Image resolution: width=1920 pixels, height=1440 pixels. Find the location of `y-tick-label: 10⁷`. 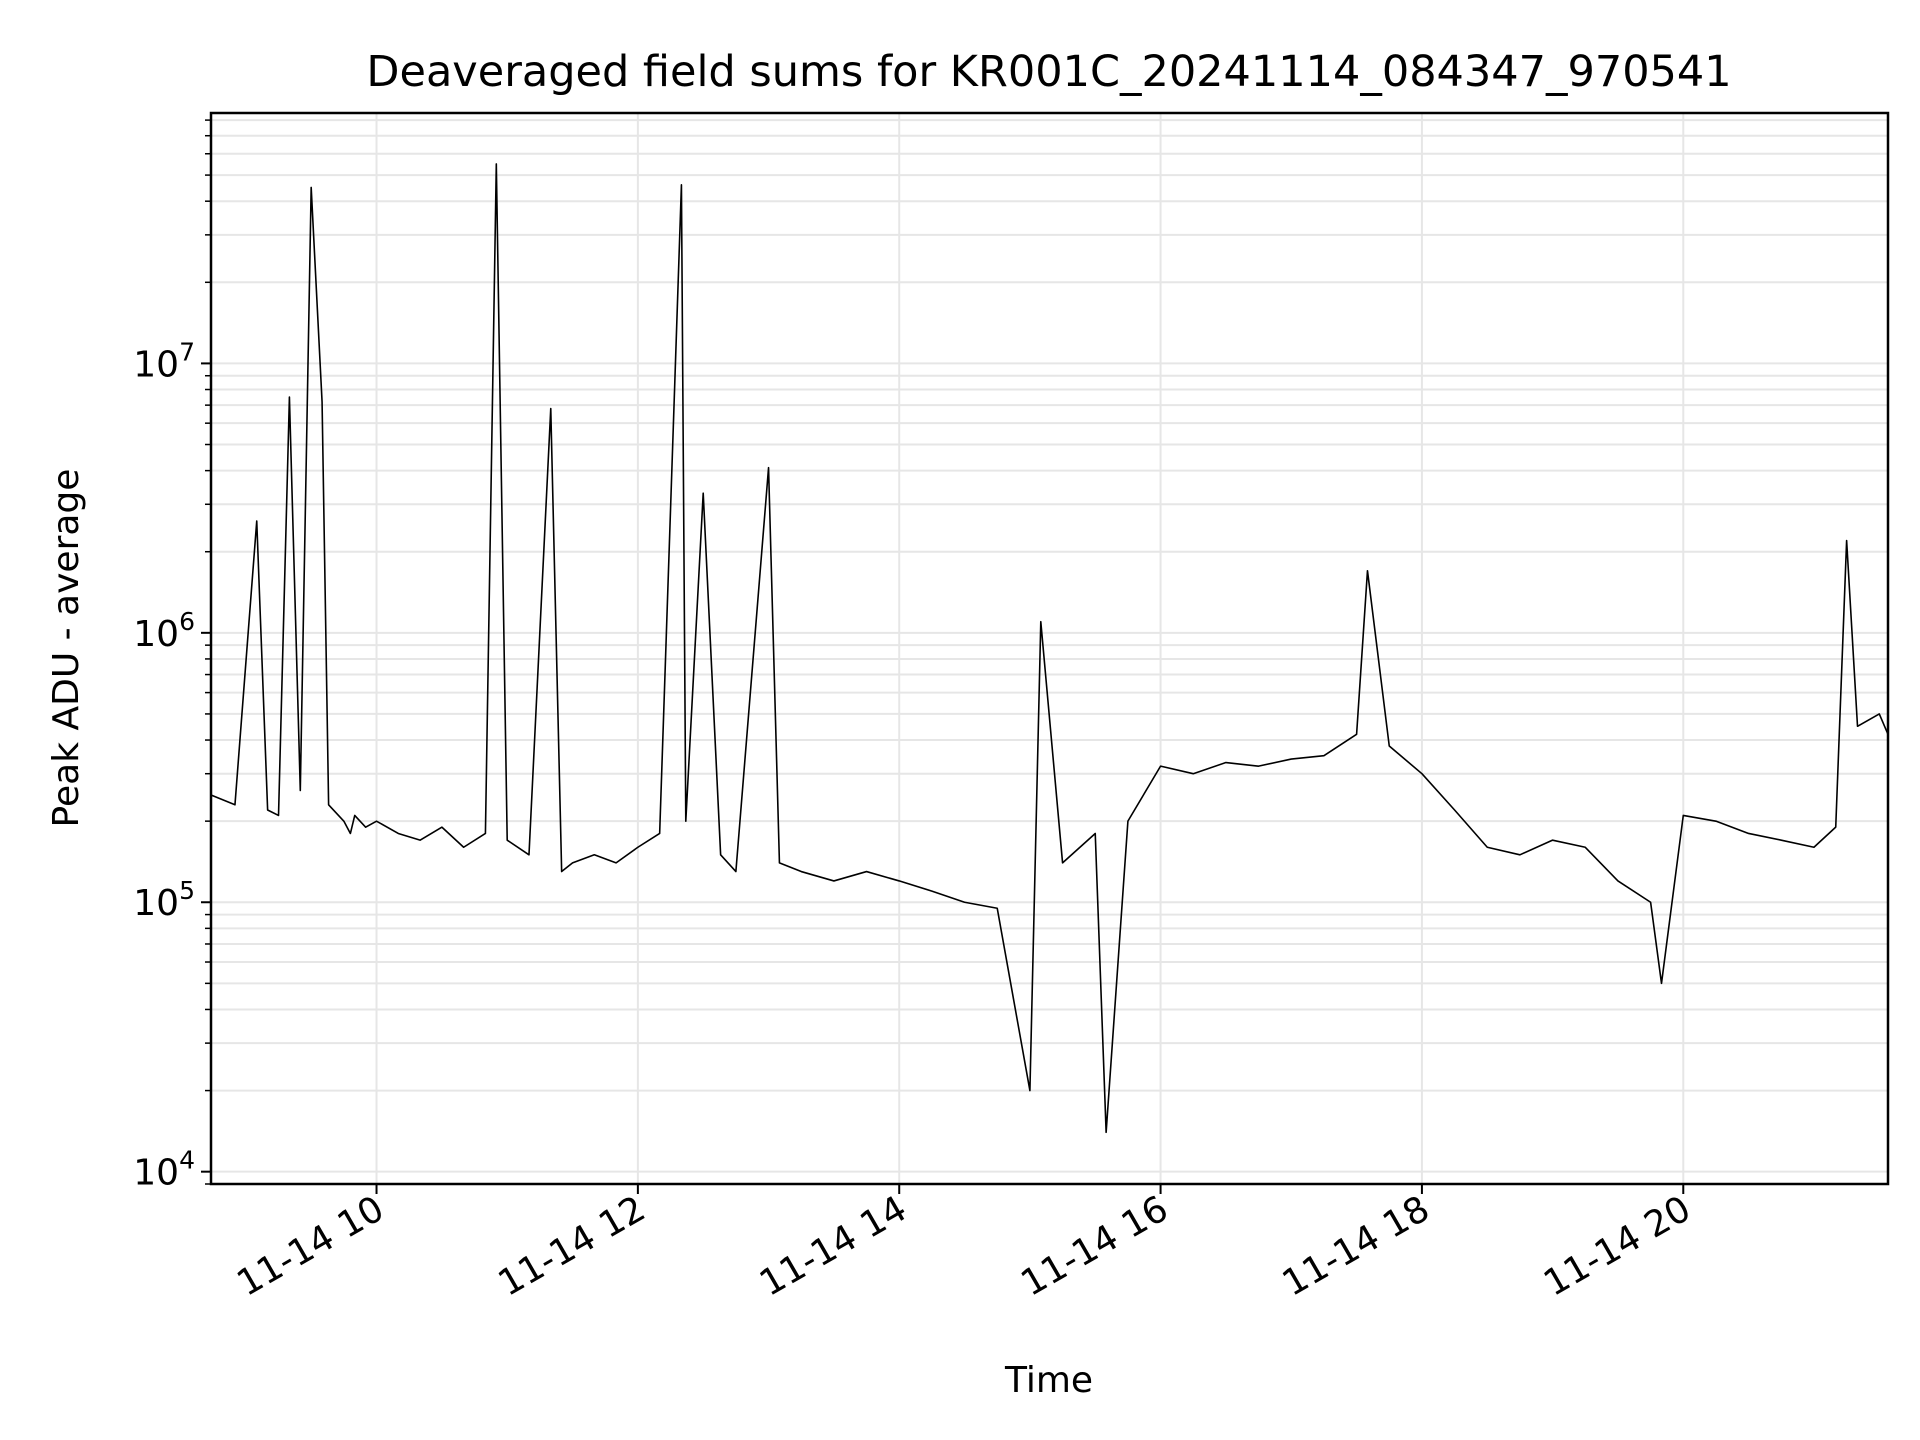

y-tick-label: 10⁷ is located at coordinates (164, 361).